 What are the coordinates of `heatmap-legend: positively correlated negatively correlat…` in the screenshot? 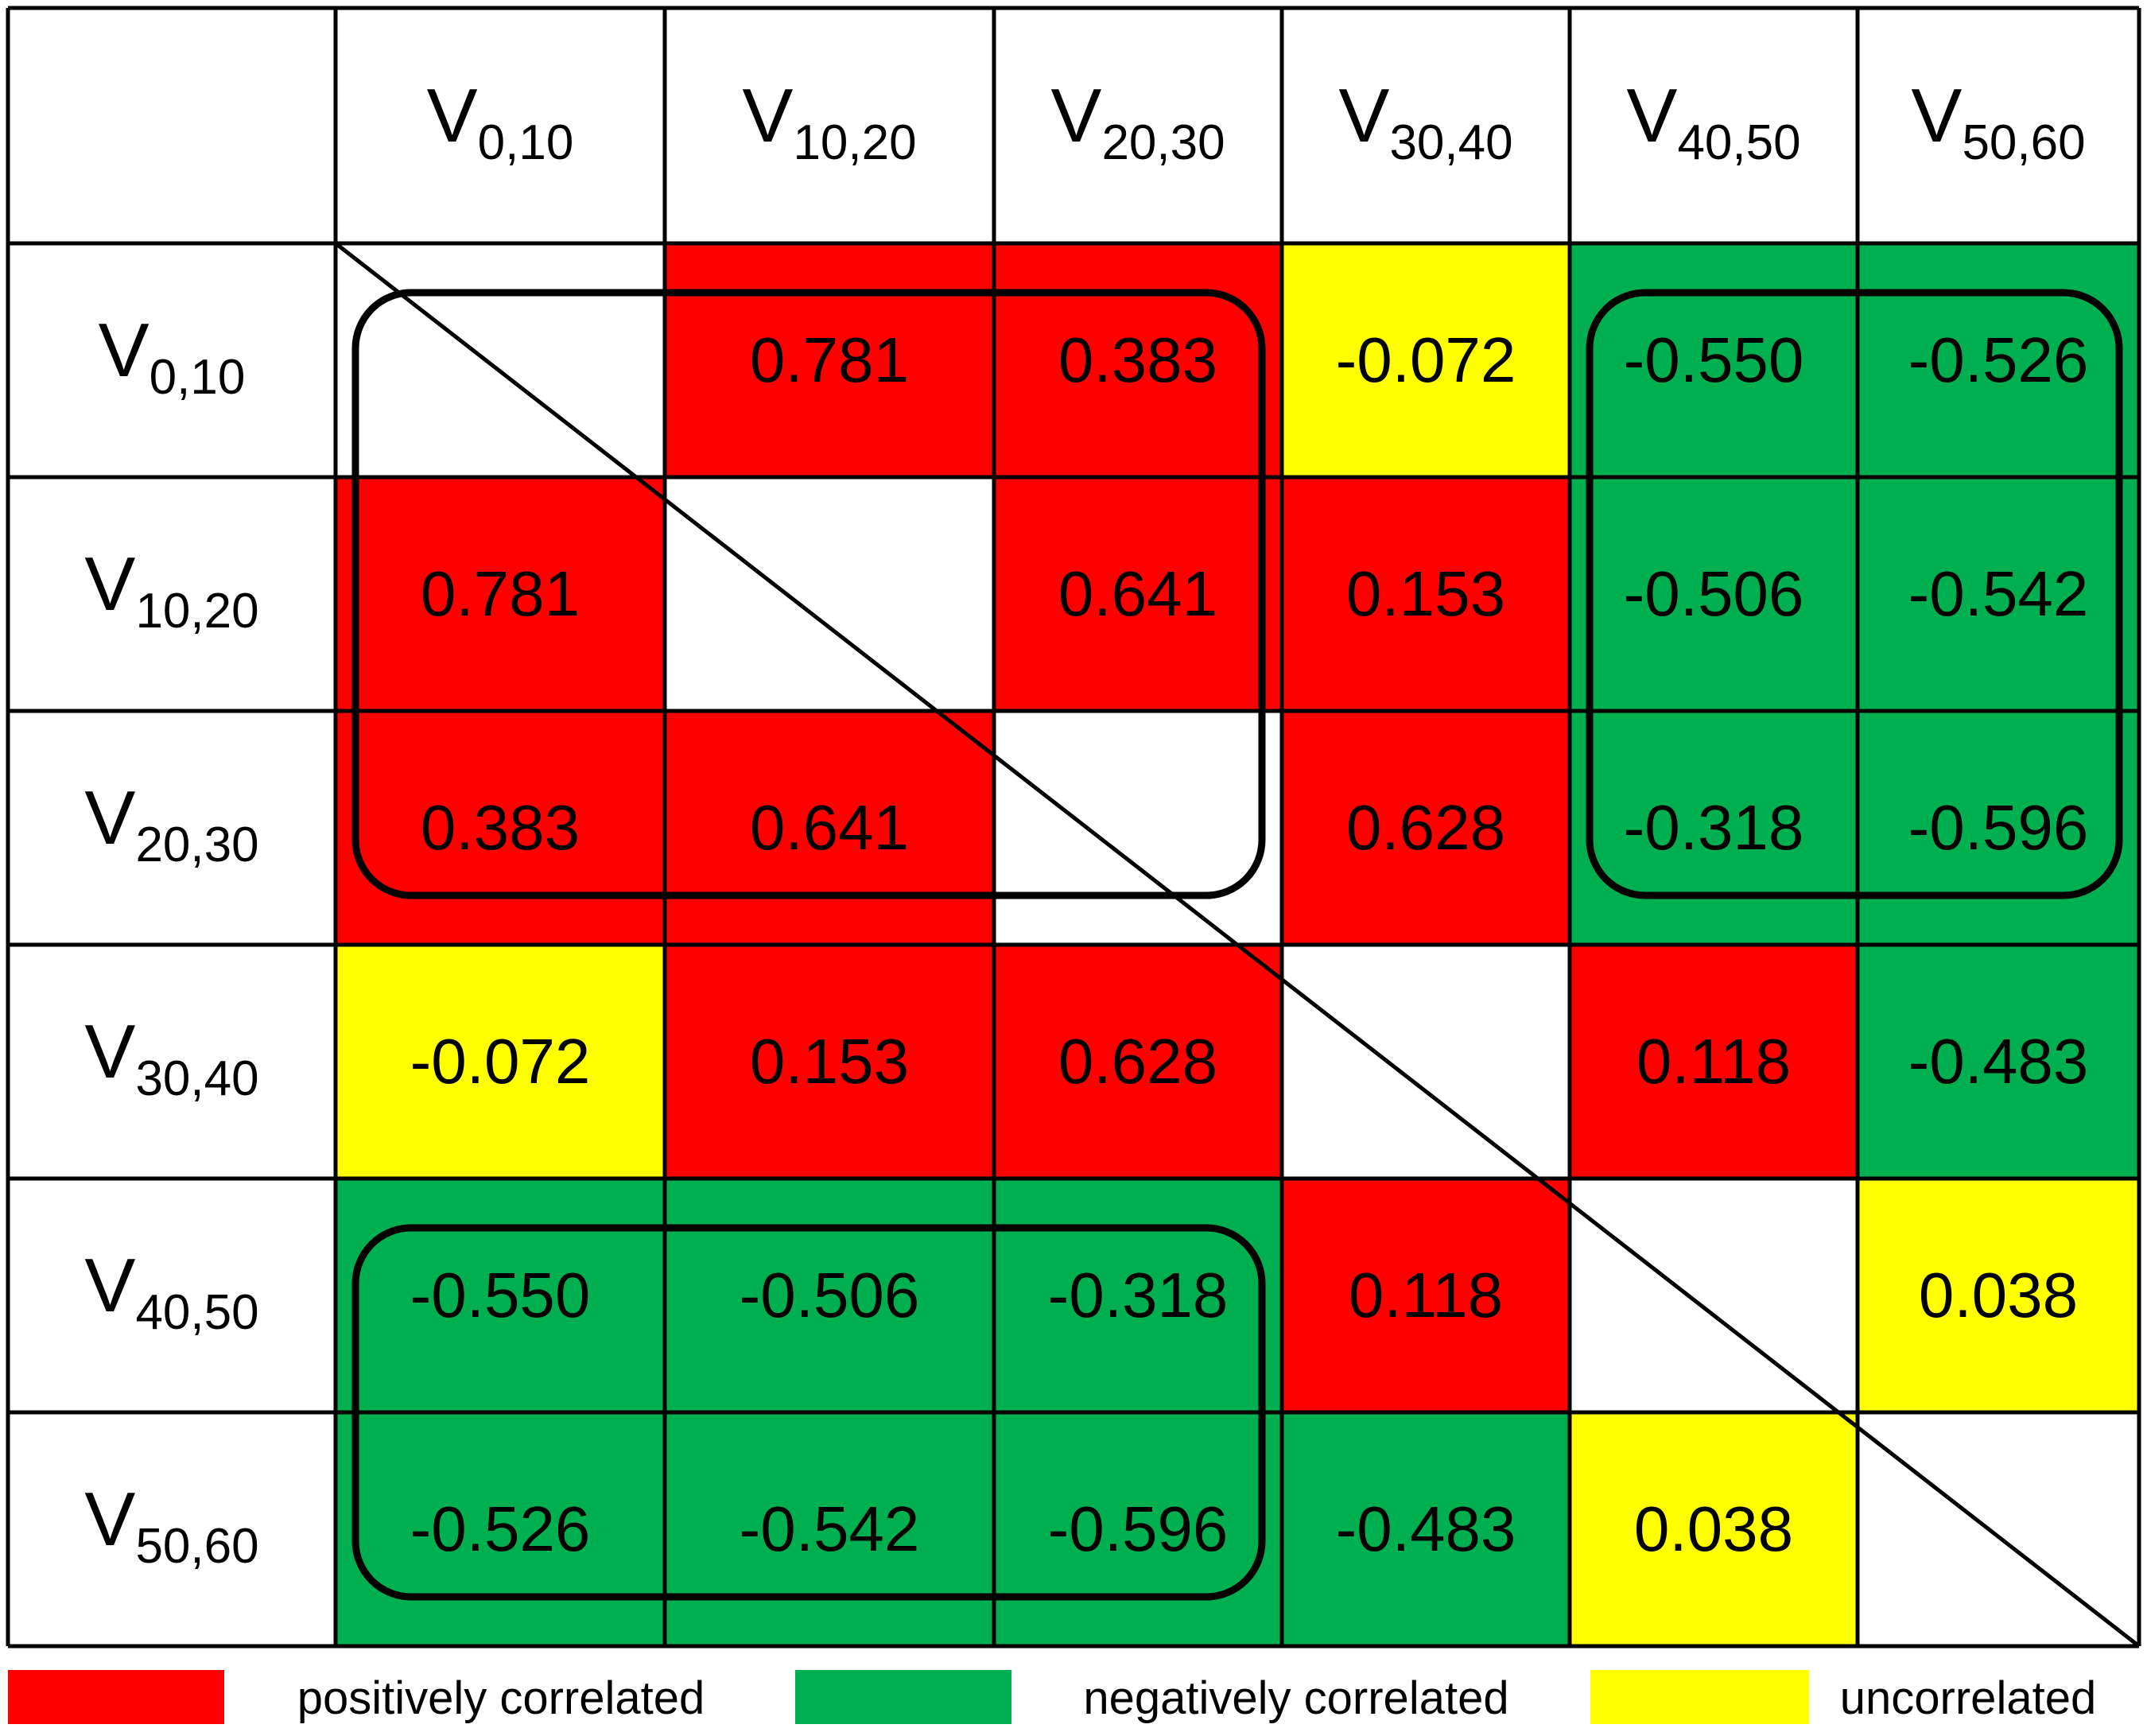 It's located at (1052, 1697).